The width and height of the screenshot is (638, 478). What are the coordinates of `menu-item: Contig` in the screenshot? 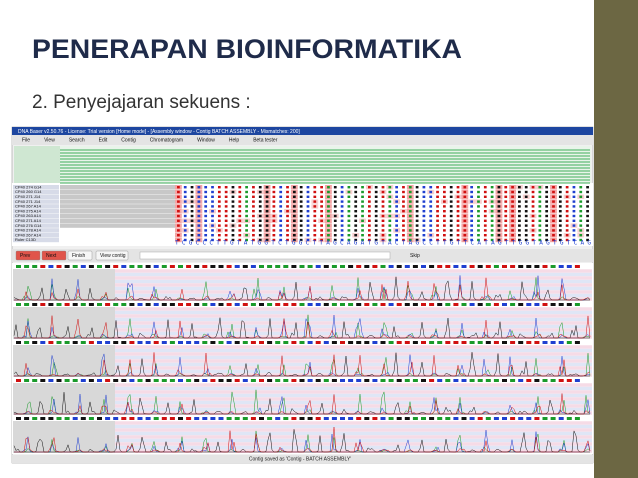 It's located at (128, 140).